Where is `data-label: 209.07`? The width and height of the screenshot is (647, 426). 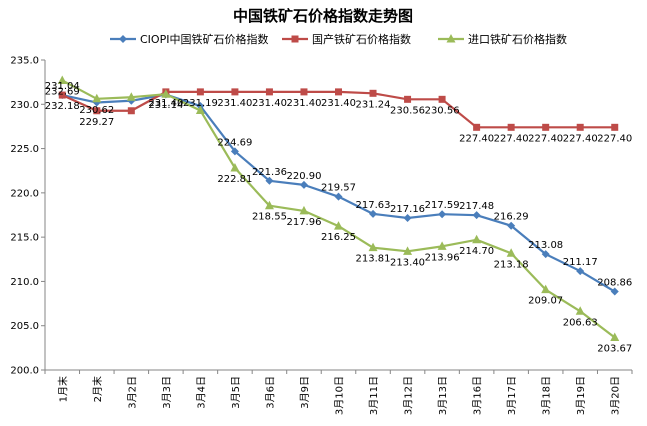 data-label: 209.07 is located at coordinates (545, 301).